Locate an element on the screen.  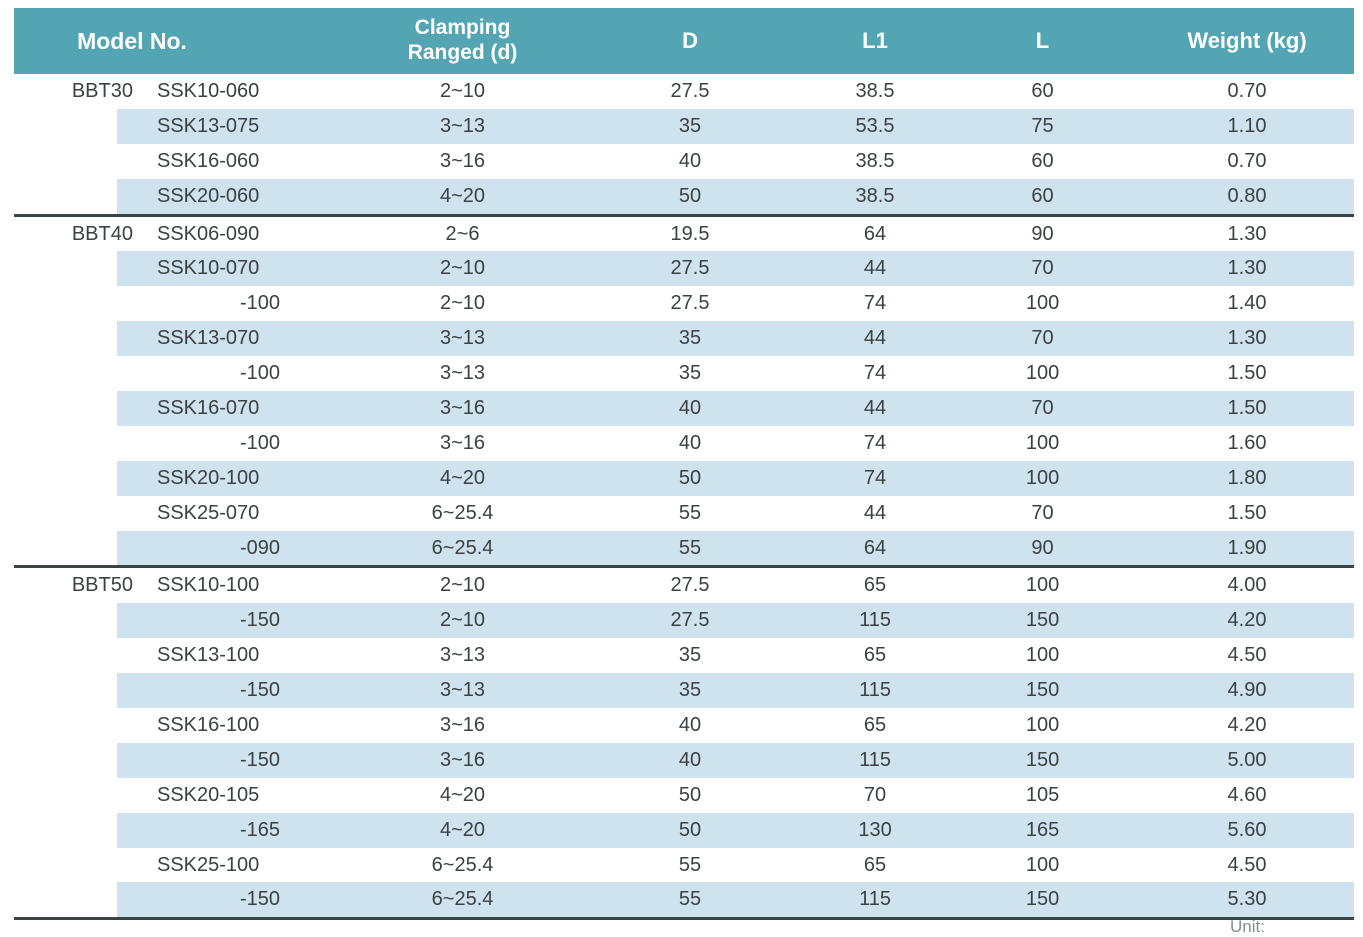
l-cell: 90 is located at coordinates (1043, 232).